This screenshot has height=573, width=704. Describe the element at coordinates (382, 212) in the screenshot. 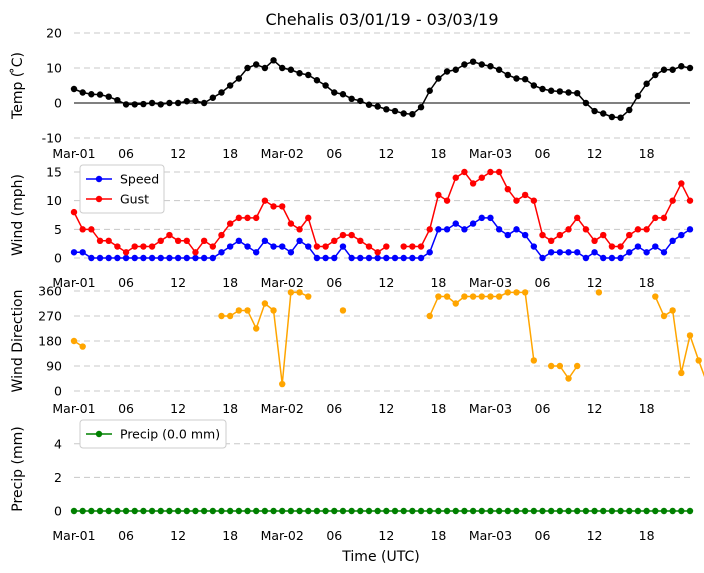

I see `series-gust` at that location.